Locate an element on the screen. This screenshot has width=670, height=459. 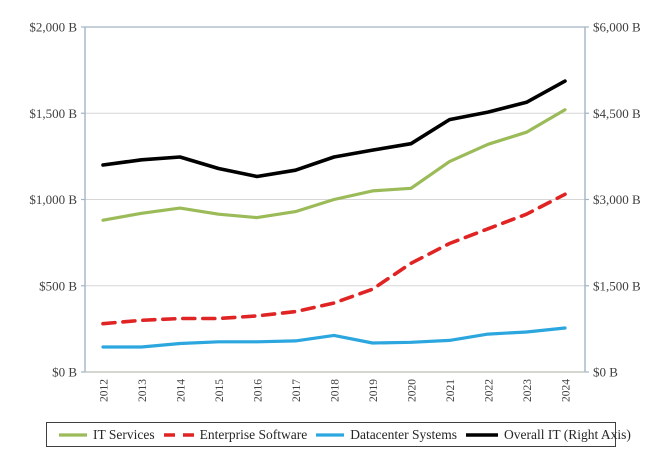
x-axis-label-2024: 2024 is located at coordinates (567, 390).